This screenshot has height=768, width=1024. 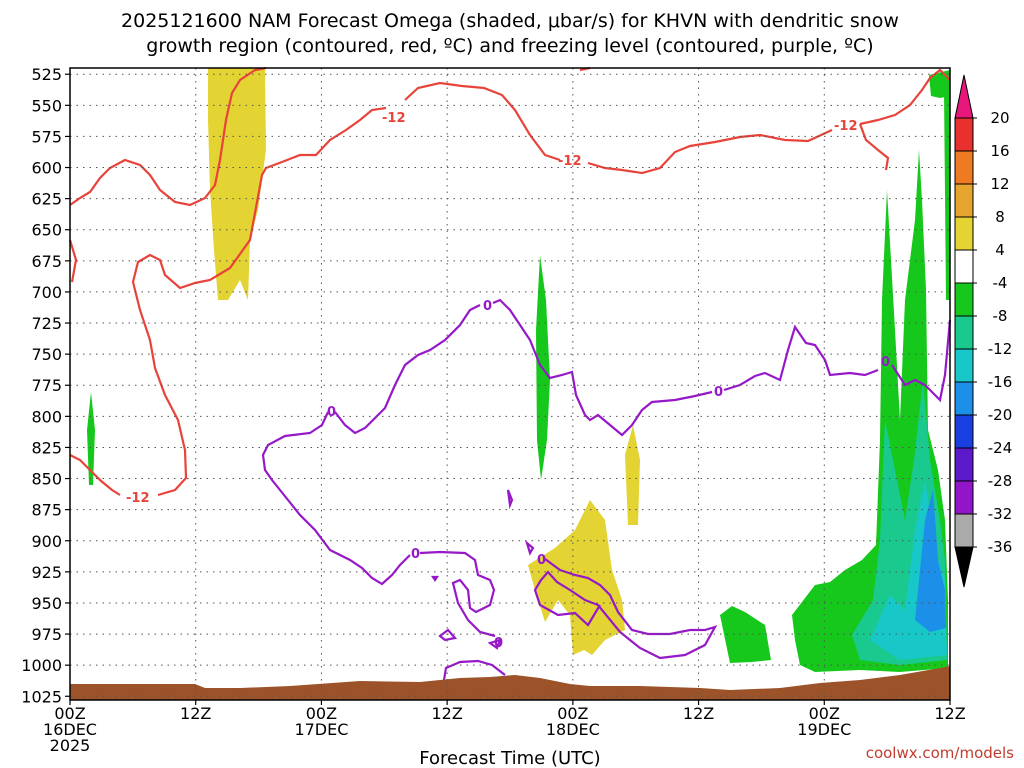 I want to click on x-axis-label: Forecast Time (UTC), so click(x=509, y=758).